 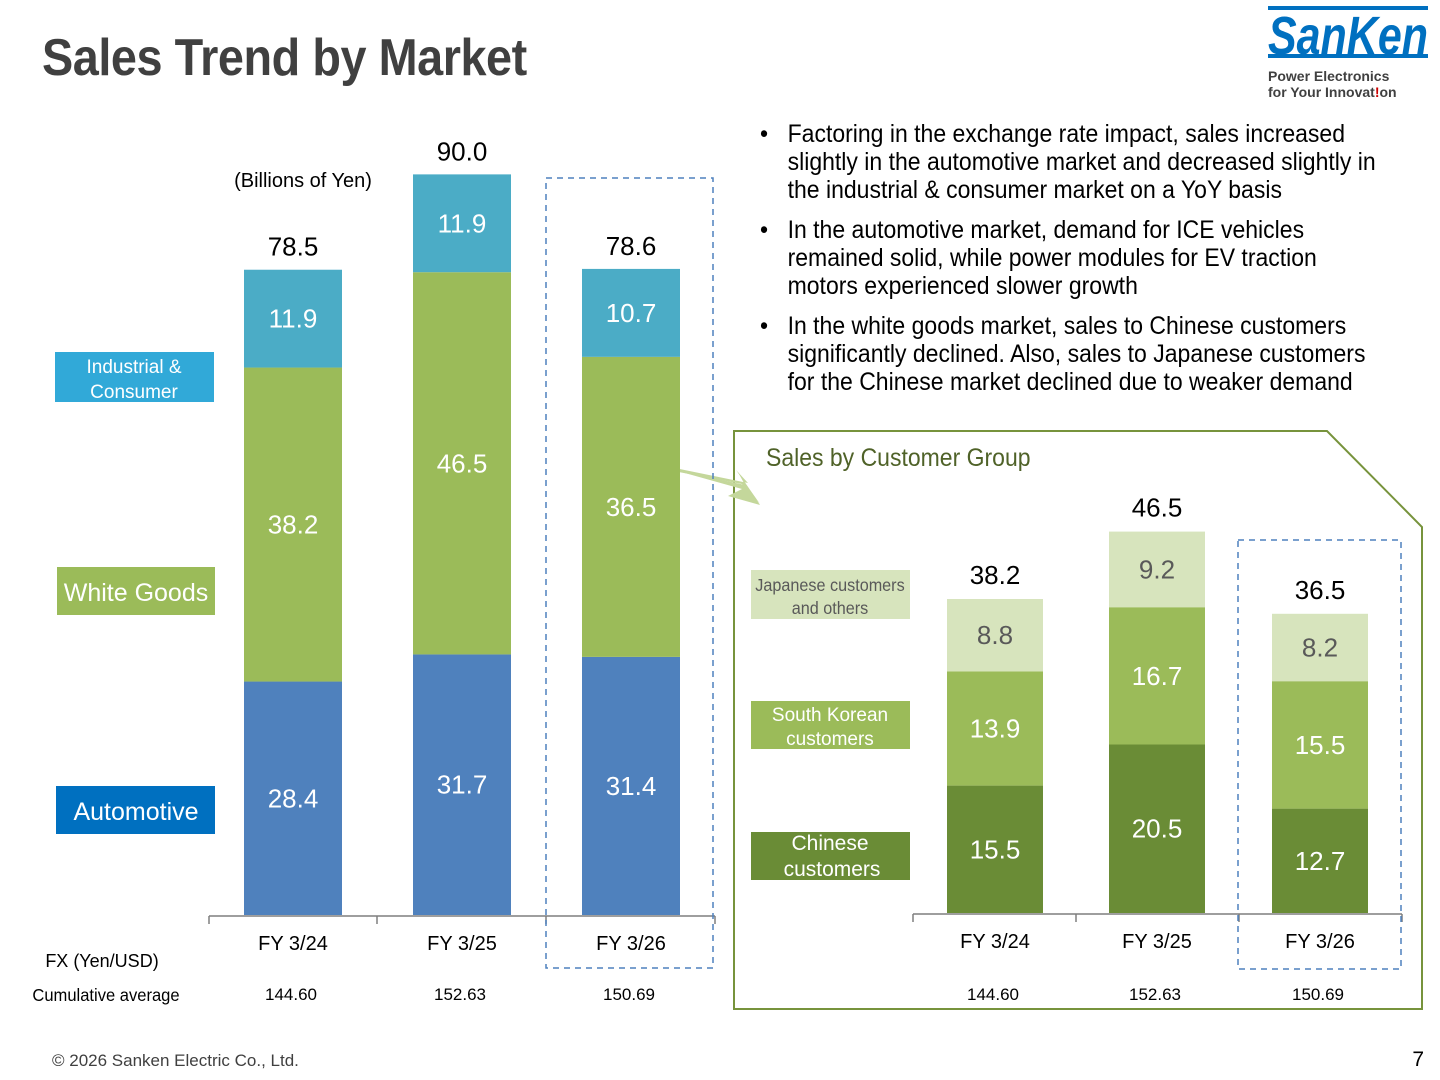 What do you see at coordinates (1418, 1059) in the screenshot?
I see `page-number: 7` at bounding box center [1418, 1059].